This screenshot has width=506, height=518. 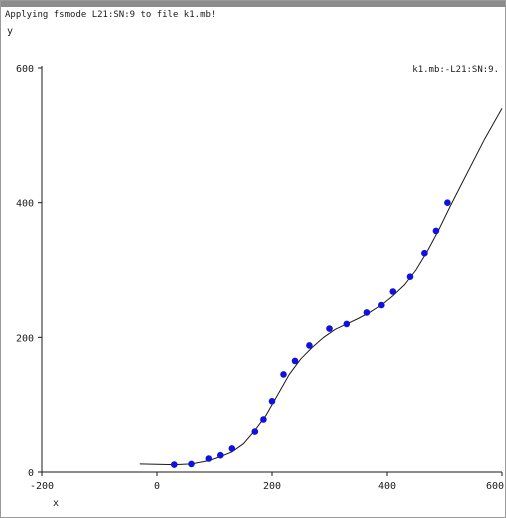 What do you see at coordinates (10, 31) in the screenshot?
I see `y-axis-label: y` at bounding box center [10, 31].